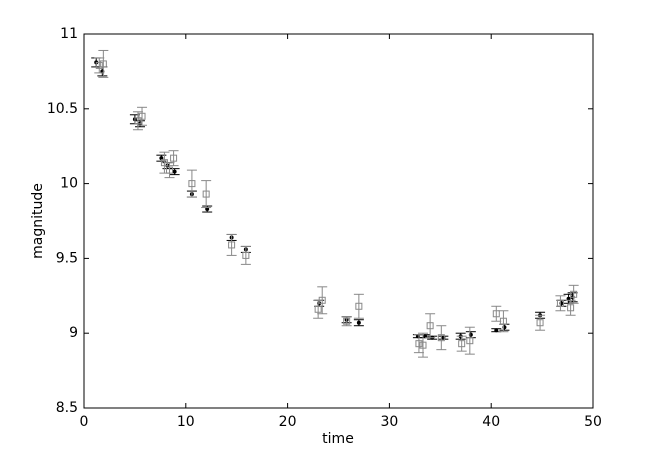 Image resolution: width=654 pixels, height=459 pixels. What do you see at coordinates (338, 439) in the screenshot?
I see `x-axis-label: time` at bounding box center [338, 439].